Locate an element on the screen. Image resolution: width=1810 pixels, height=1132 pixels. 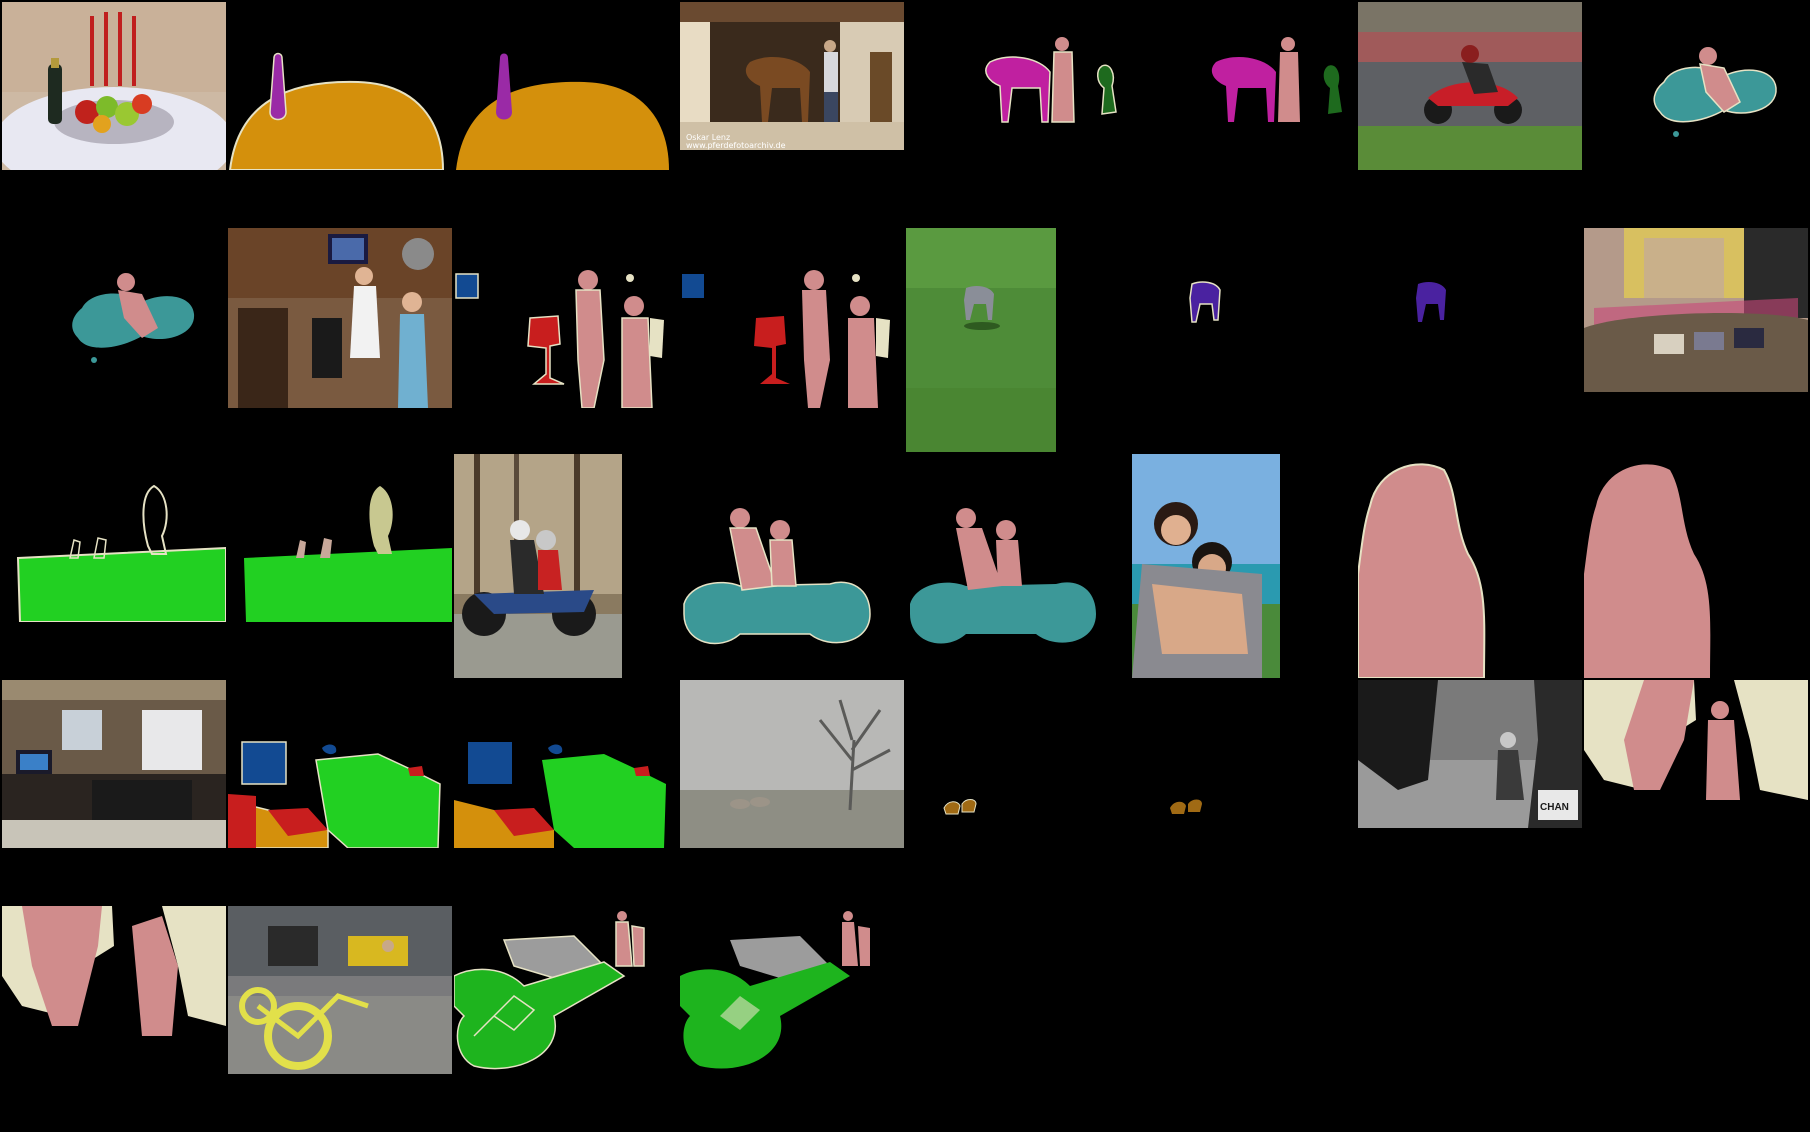
photo-yellow-bicycle-street is located at coordinates (340, 990).